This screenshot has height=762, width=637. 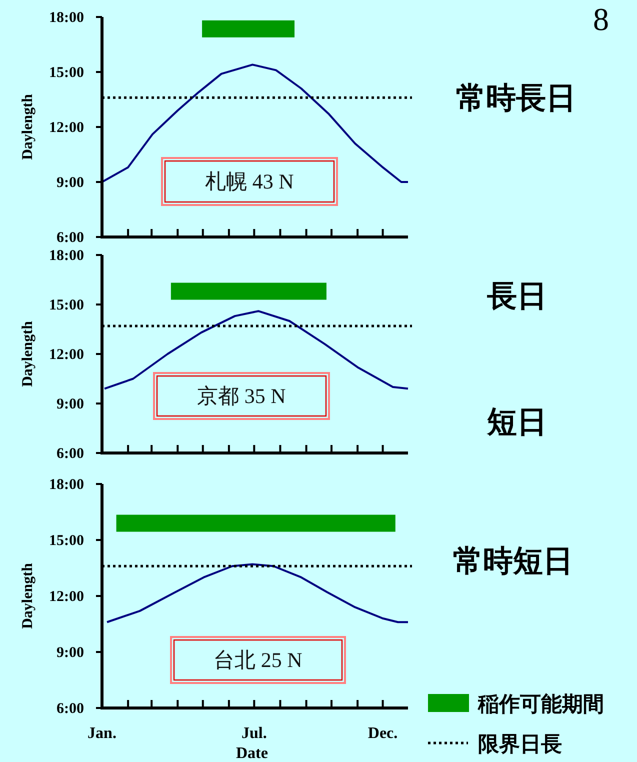 I want to click on annotation: 札幌 43 N, so click(x=249, y=182).